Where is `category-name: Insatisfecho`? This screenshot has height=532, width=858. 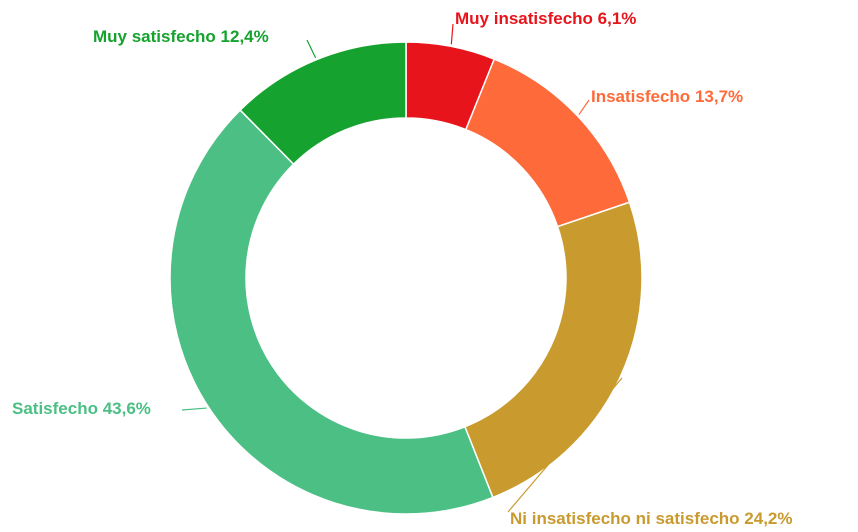
category-name: Insatisfecho is located at coordinates (640, 96).